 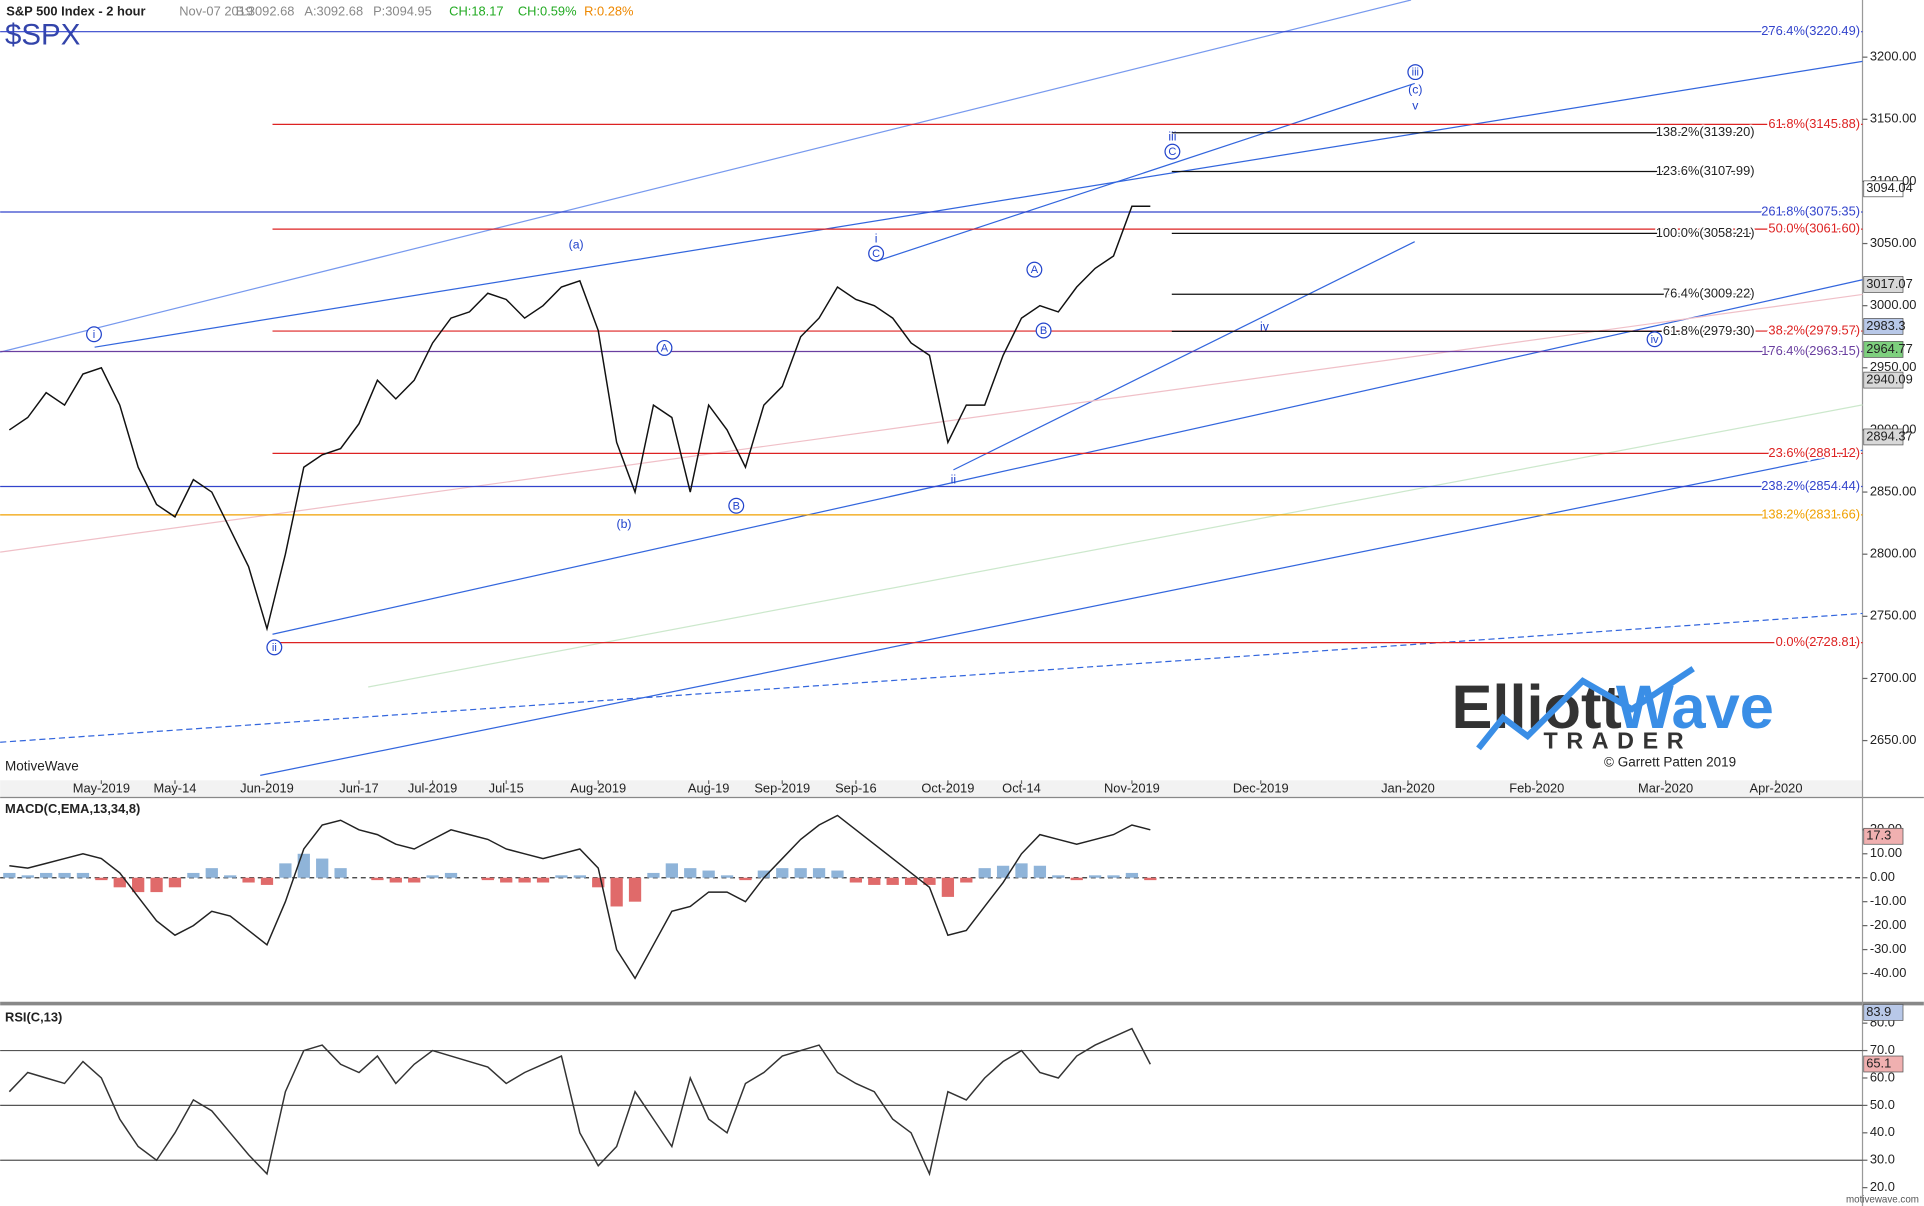 I want to click on logo-subtitle: TRADER, so click(x=1618, y=740).